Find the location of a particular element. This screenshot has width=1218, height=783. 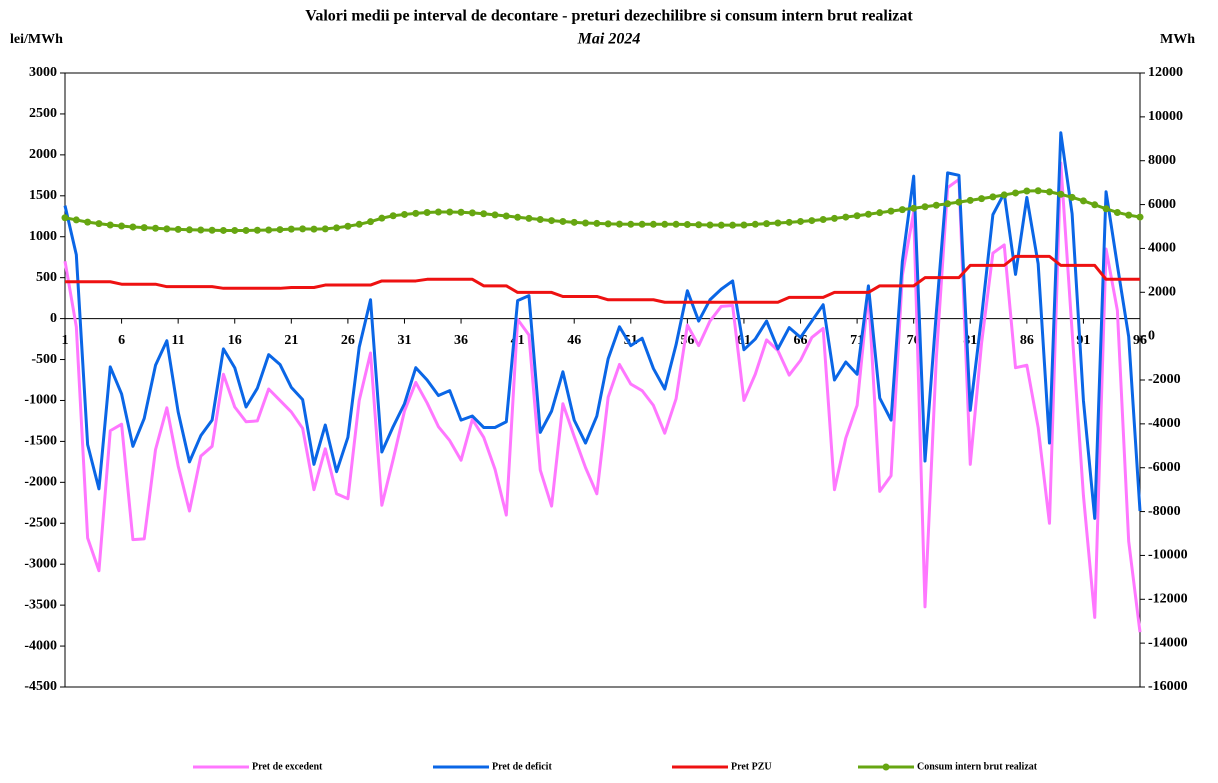

y-axis-label: lei/MWh is located at coordinates (36, 39).